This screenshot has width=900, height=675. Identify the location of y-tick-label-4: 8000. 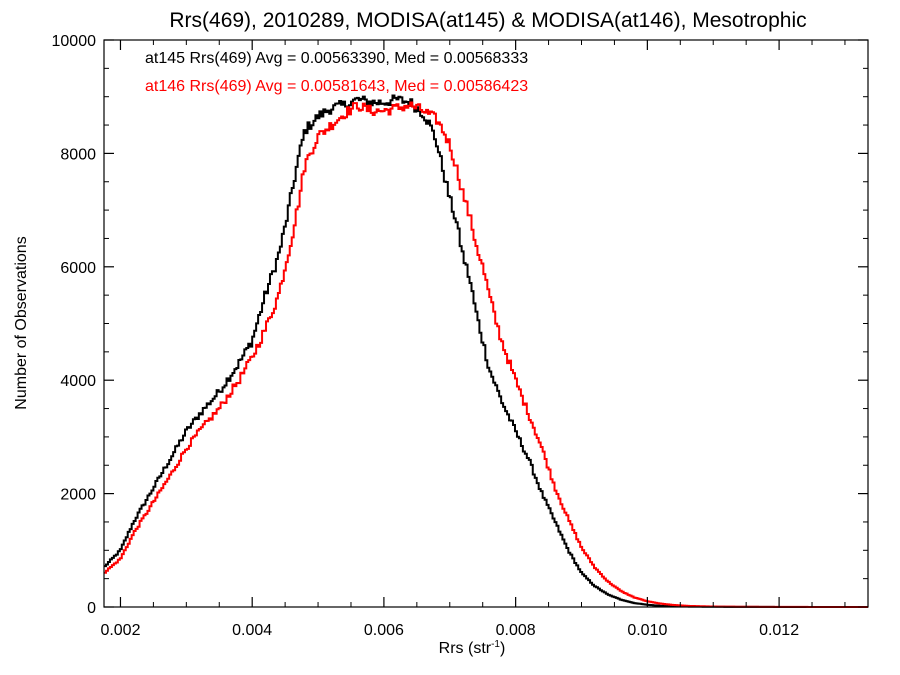
(78, 154).